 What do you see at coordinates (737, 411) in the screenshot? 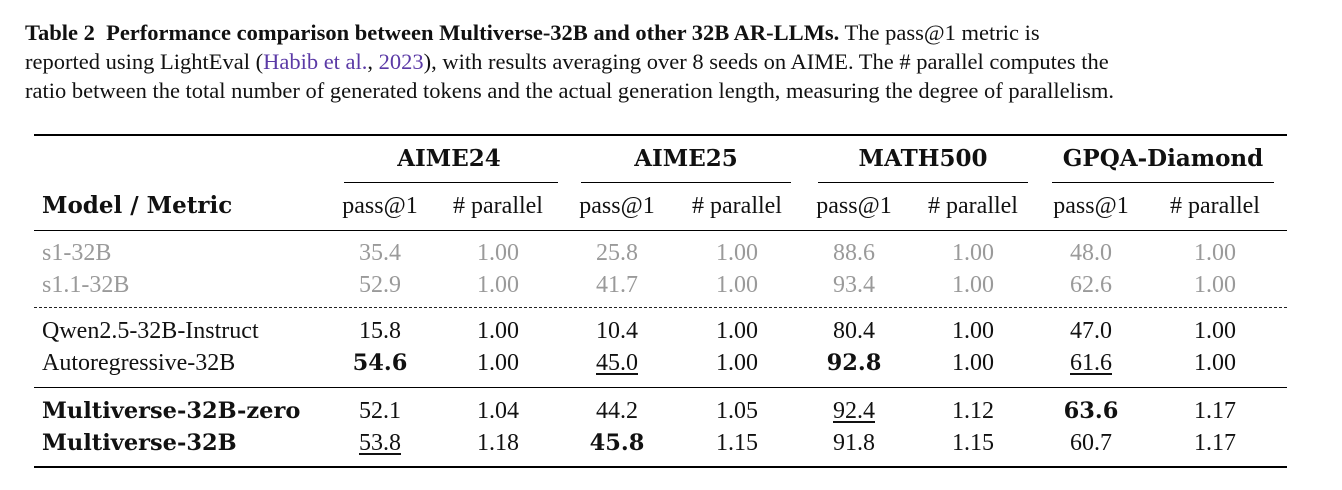
I see `table-cell: 1.05` at bounding box center [737, 411].